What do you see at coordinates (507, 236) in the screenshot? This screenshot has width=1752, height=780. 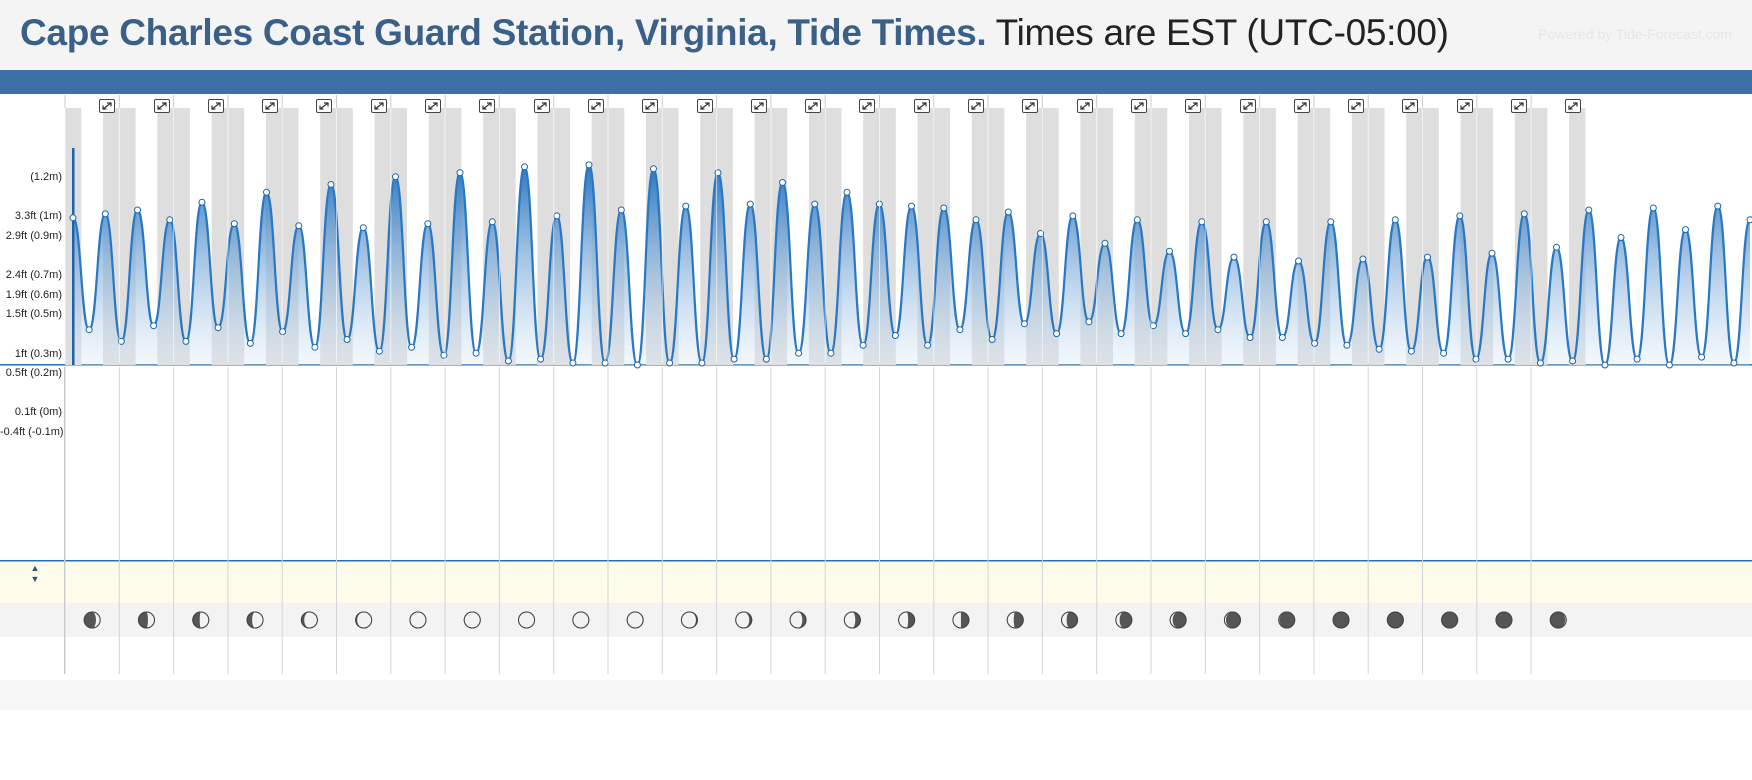 I see `night-band` at bounding box center [507, 236].